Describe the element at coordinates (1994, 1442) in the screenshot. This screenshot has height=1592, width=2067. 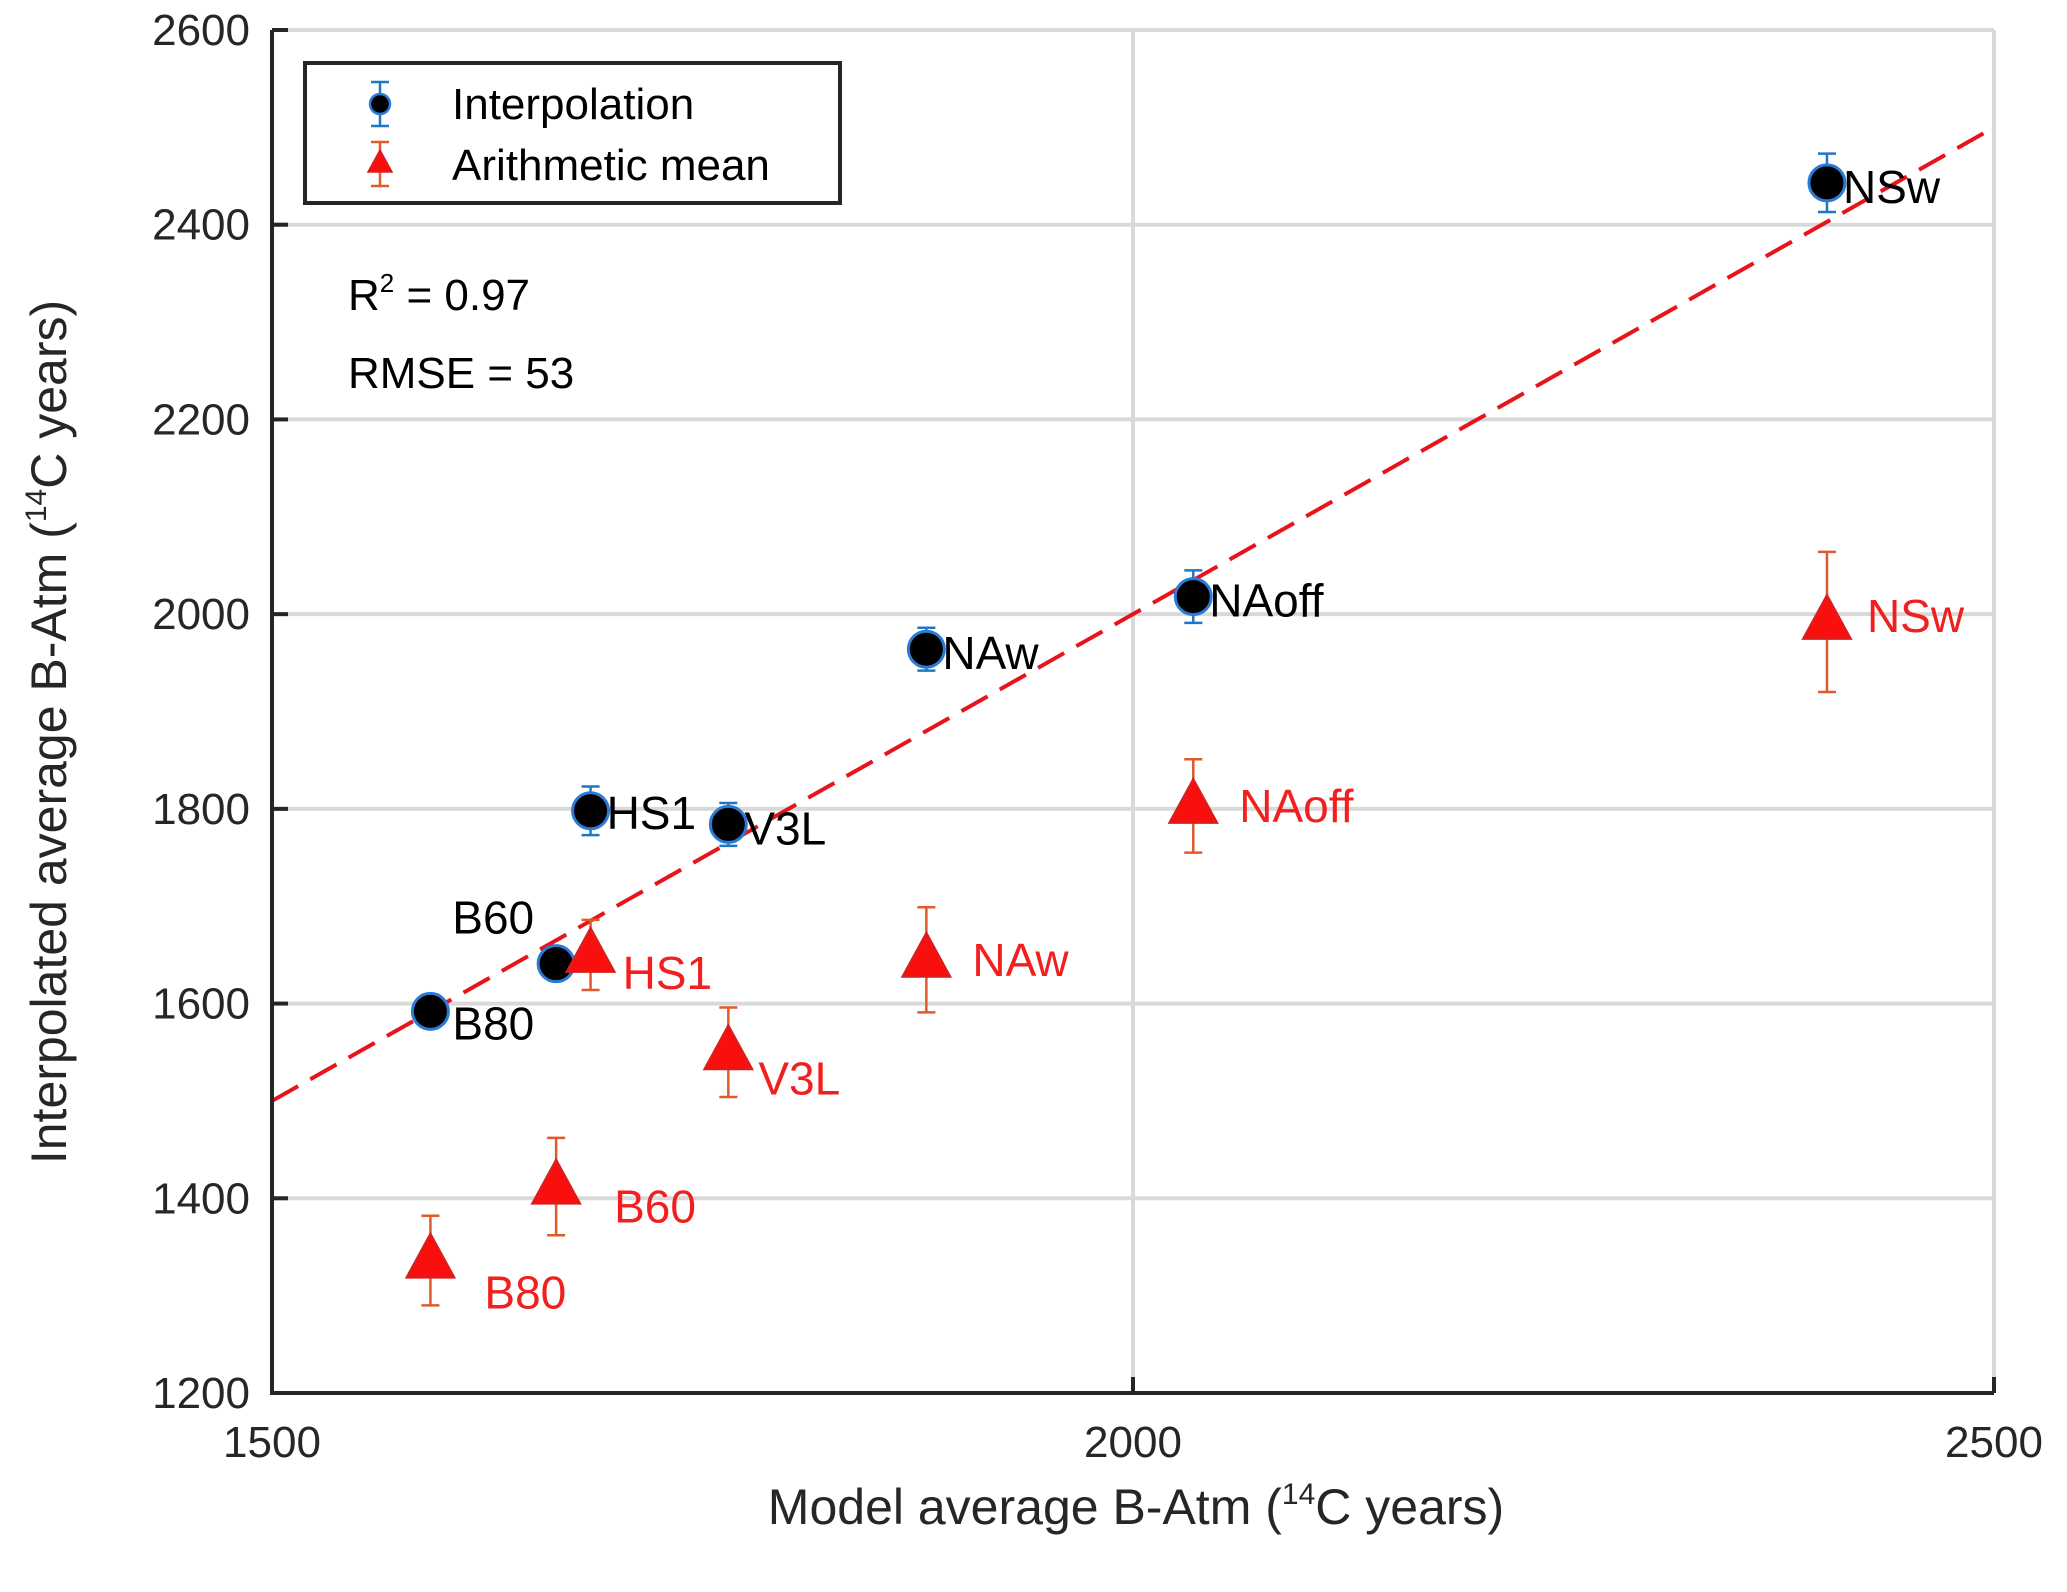
I see `x-tick-label: 2500` at that location.